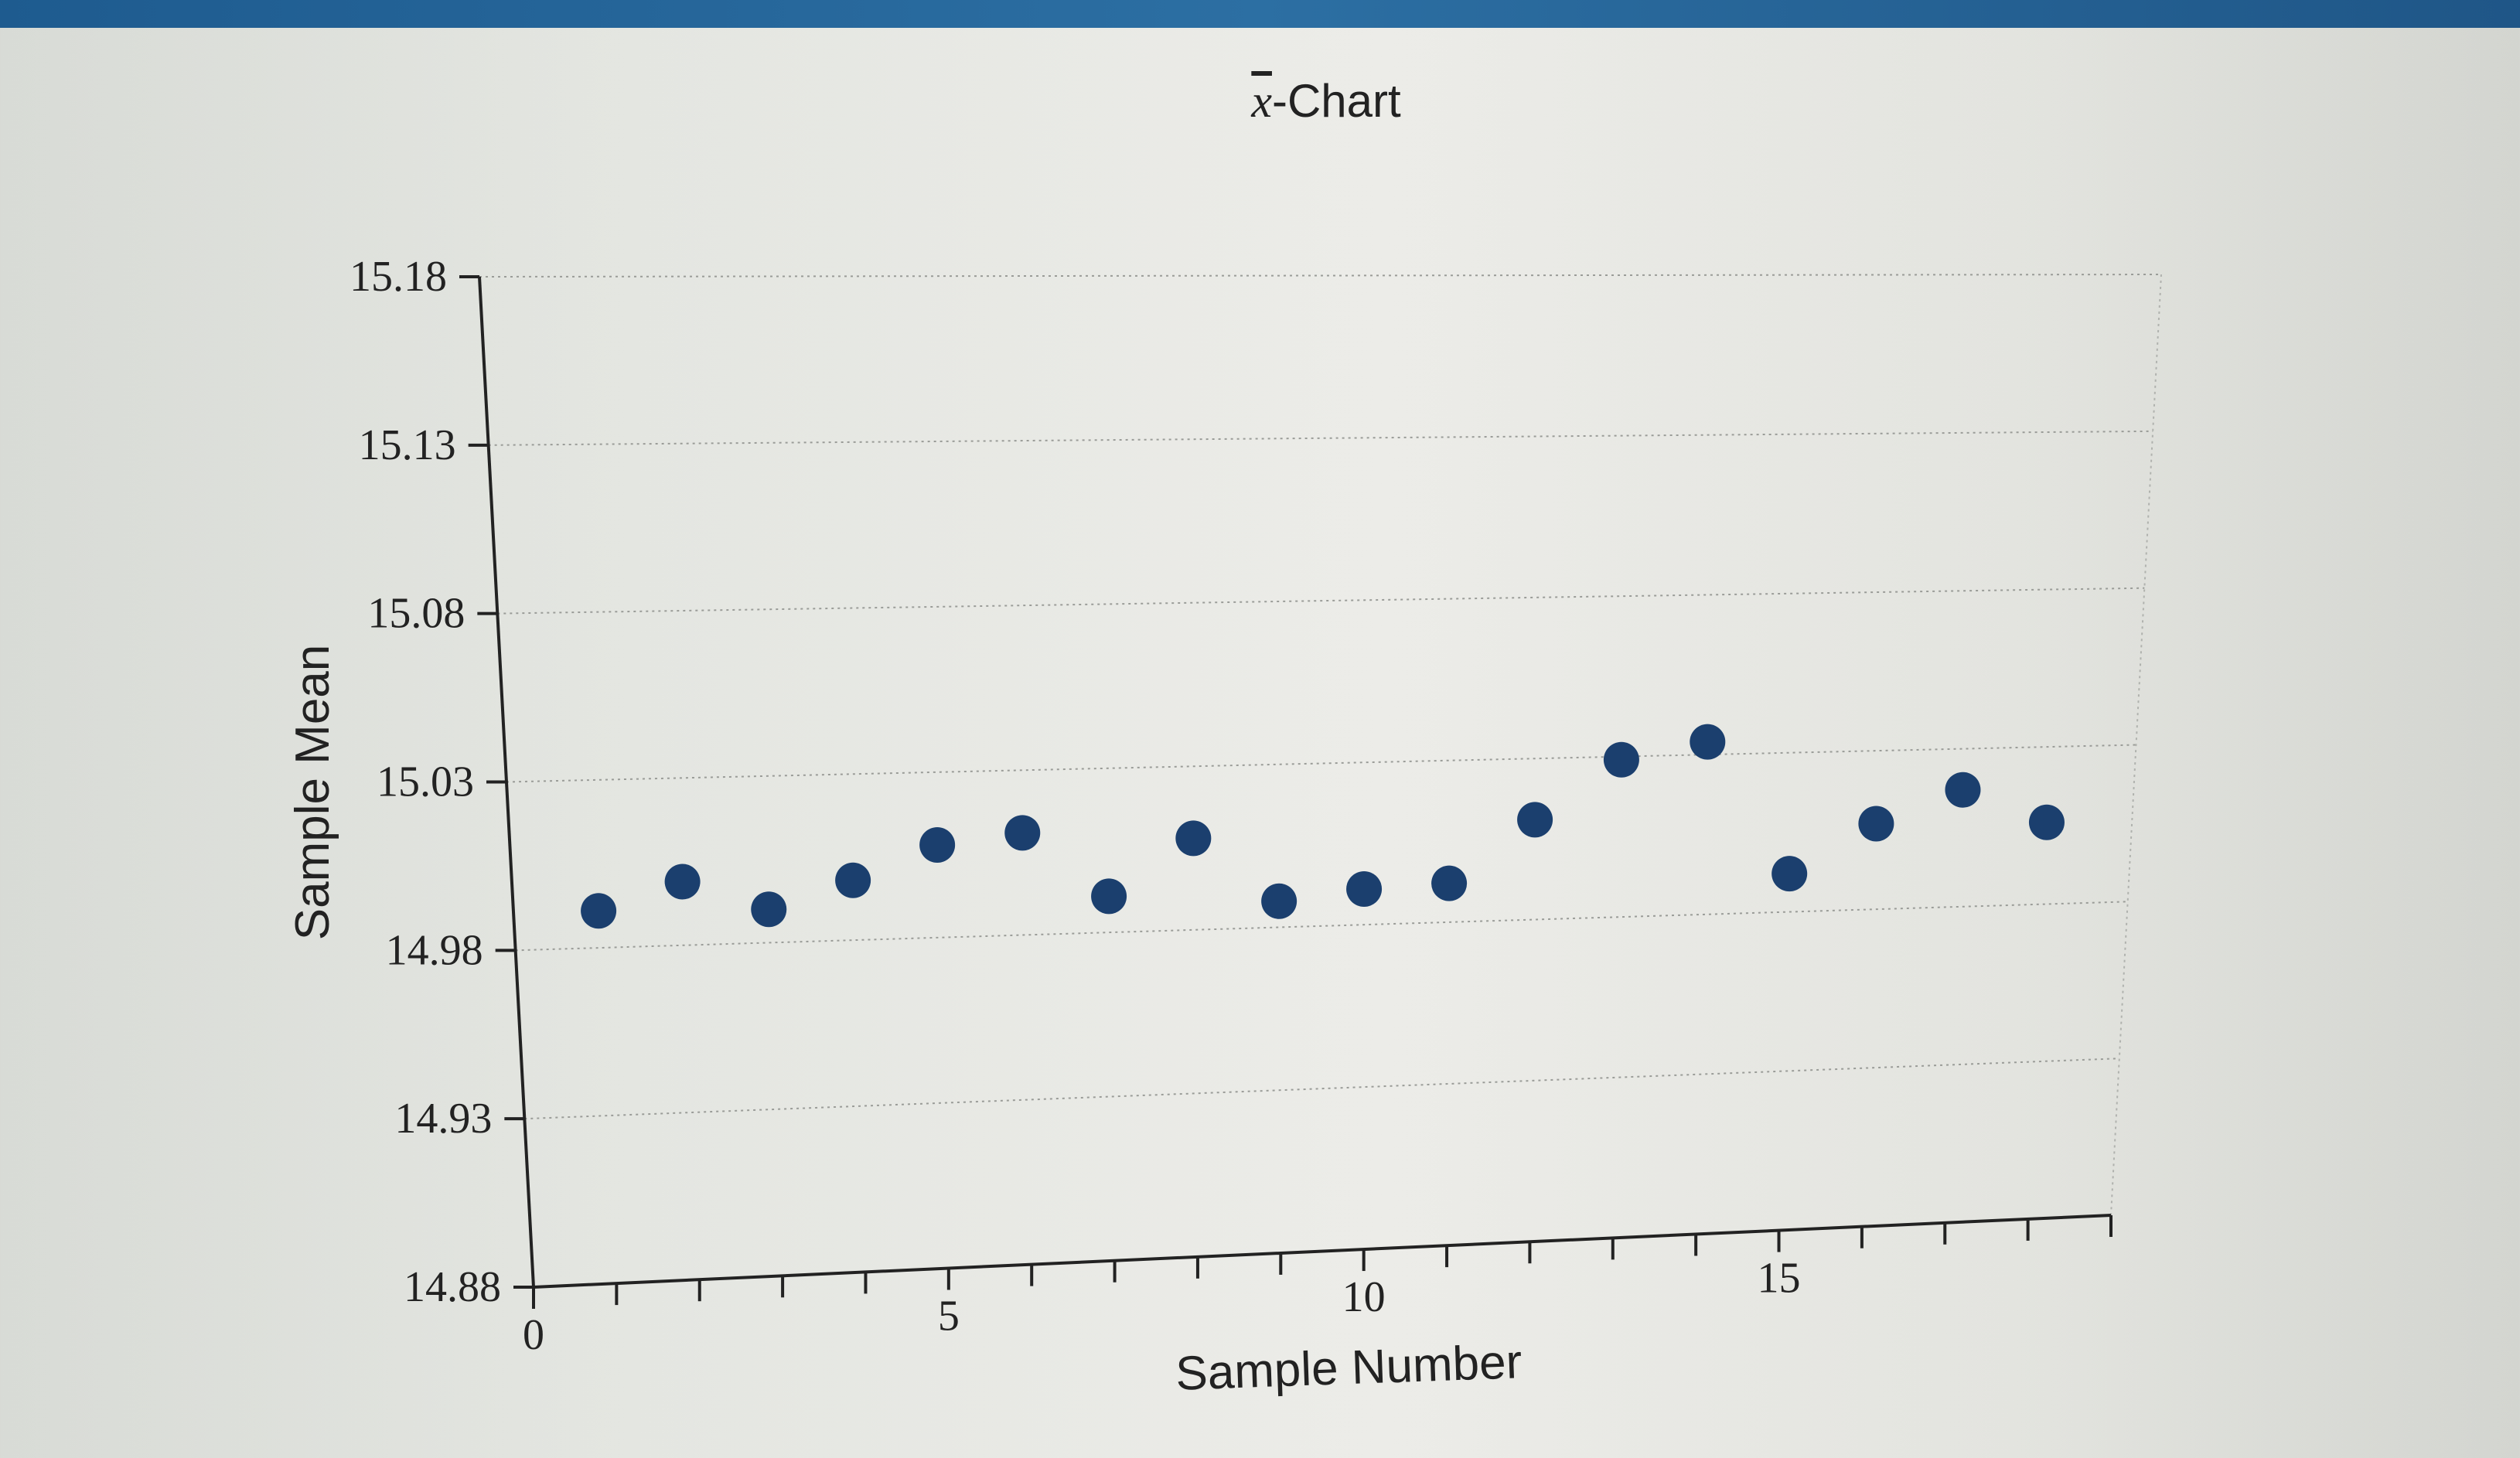 Image resolution: width=2520 pixels, height=1458 pixels. I want to click on x-axis-line, so click(1322, 1251).